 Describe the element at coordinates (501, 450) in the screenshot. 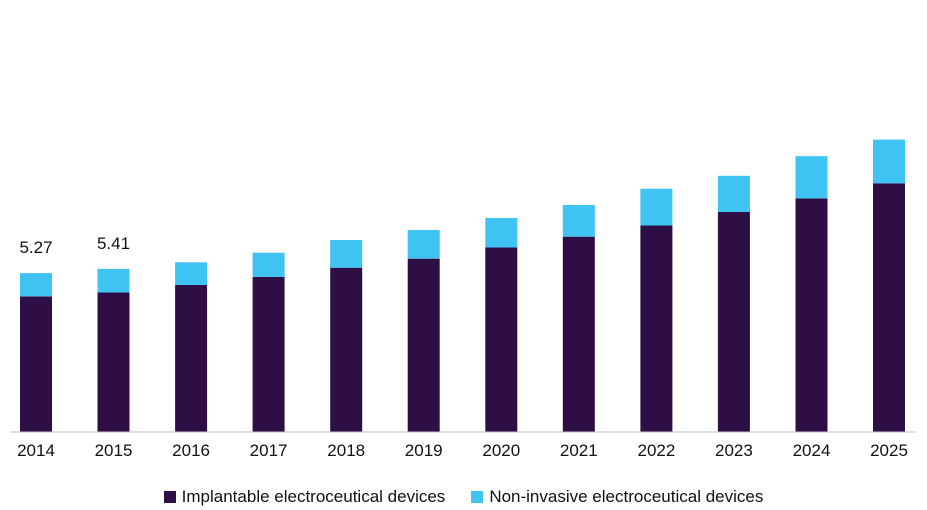

I see `x-tick-label-2020: 2020` at that location.